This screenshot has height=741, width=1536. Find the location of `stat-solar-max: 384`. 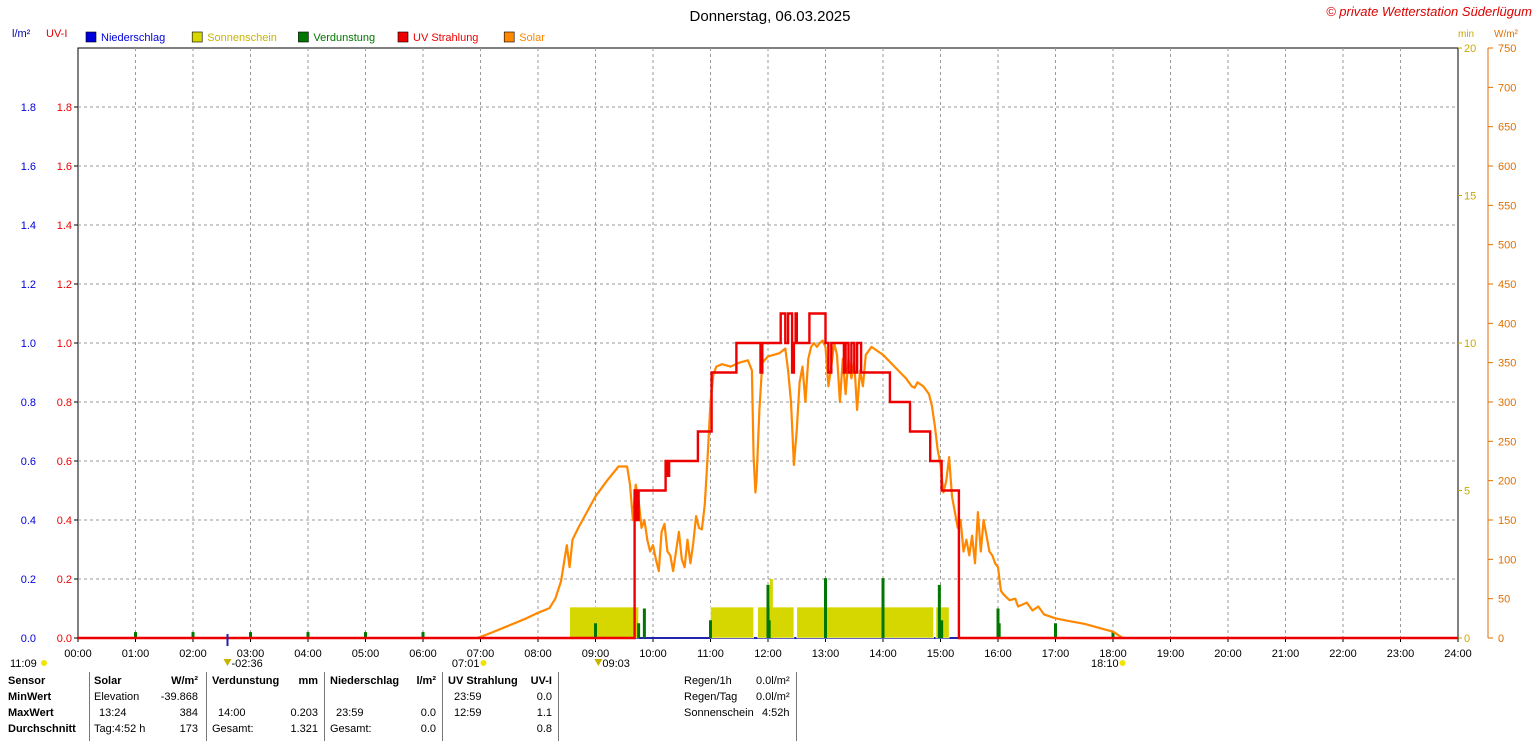

stat-solar-max: 384 is located at coordinates (188, 713).